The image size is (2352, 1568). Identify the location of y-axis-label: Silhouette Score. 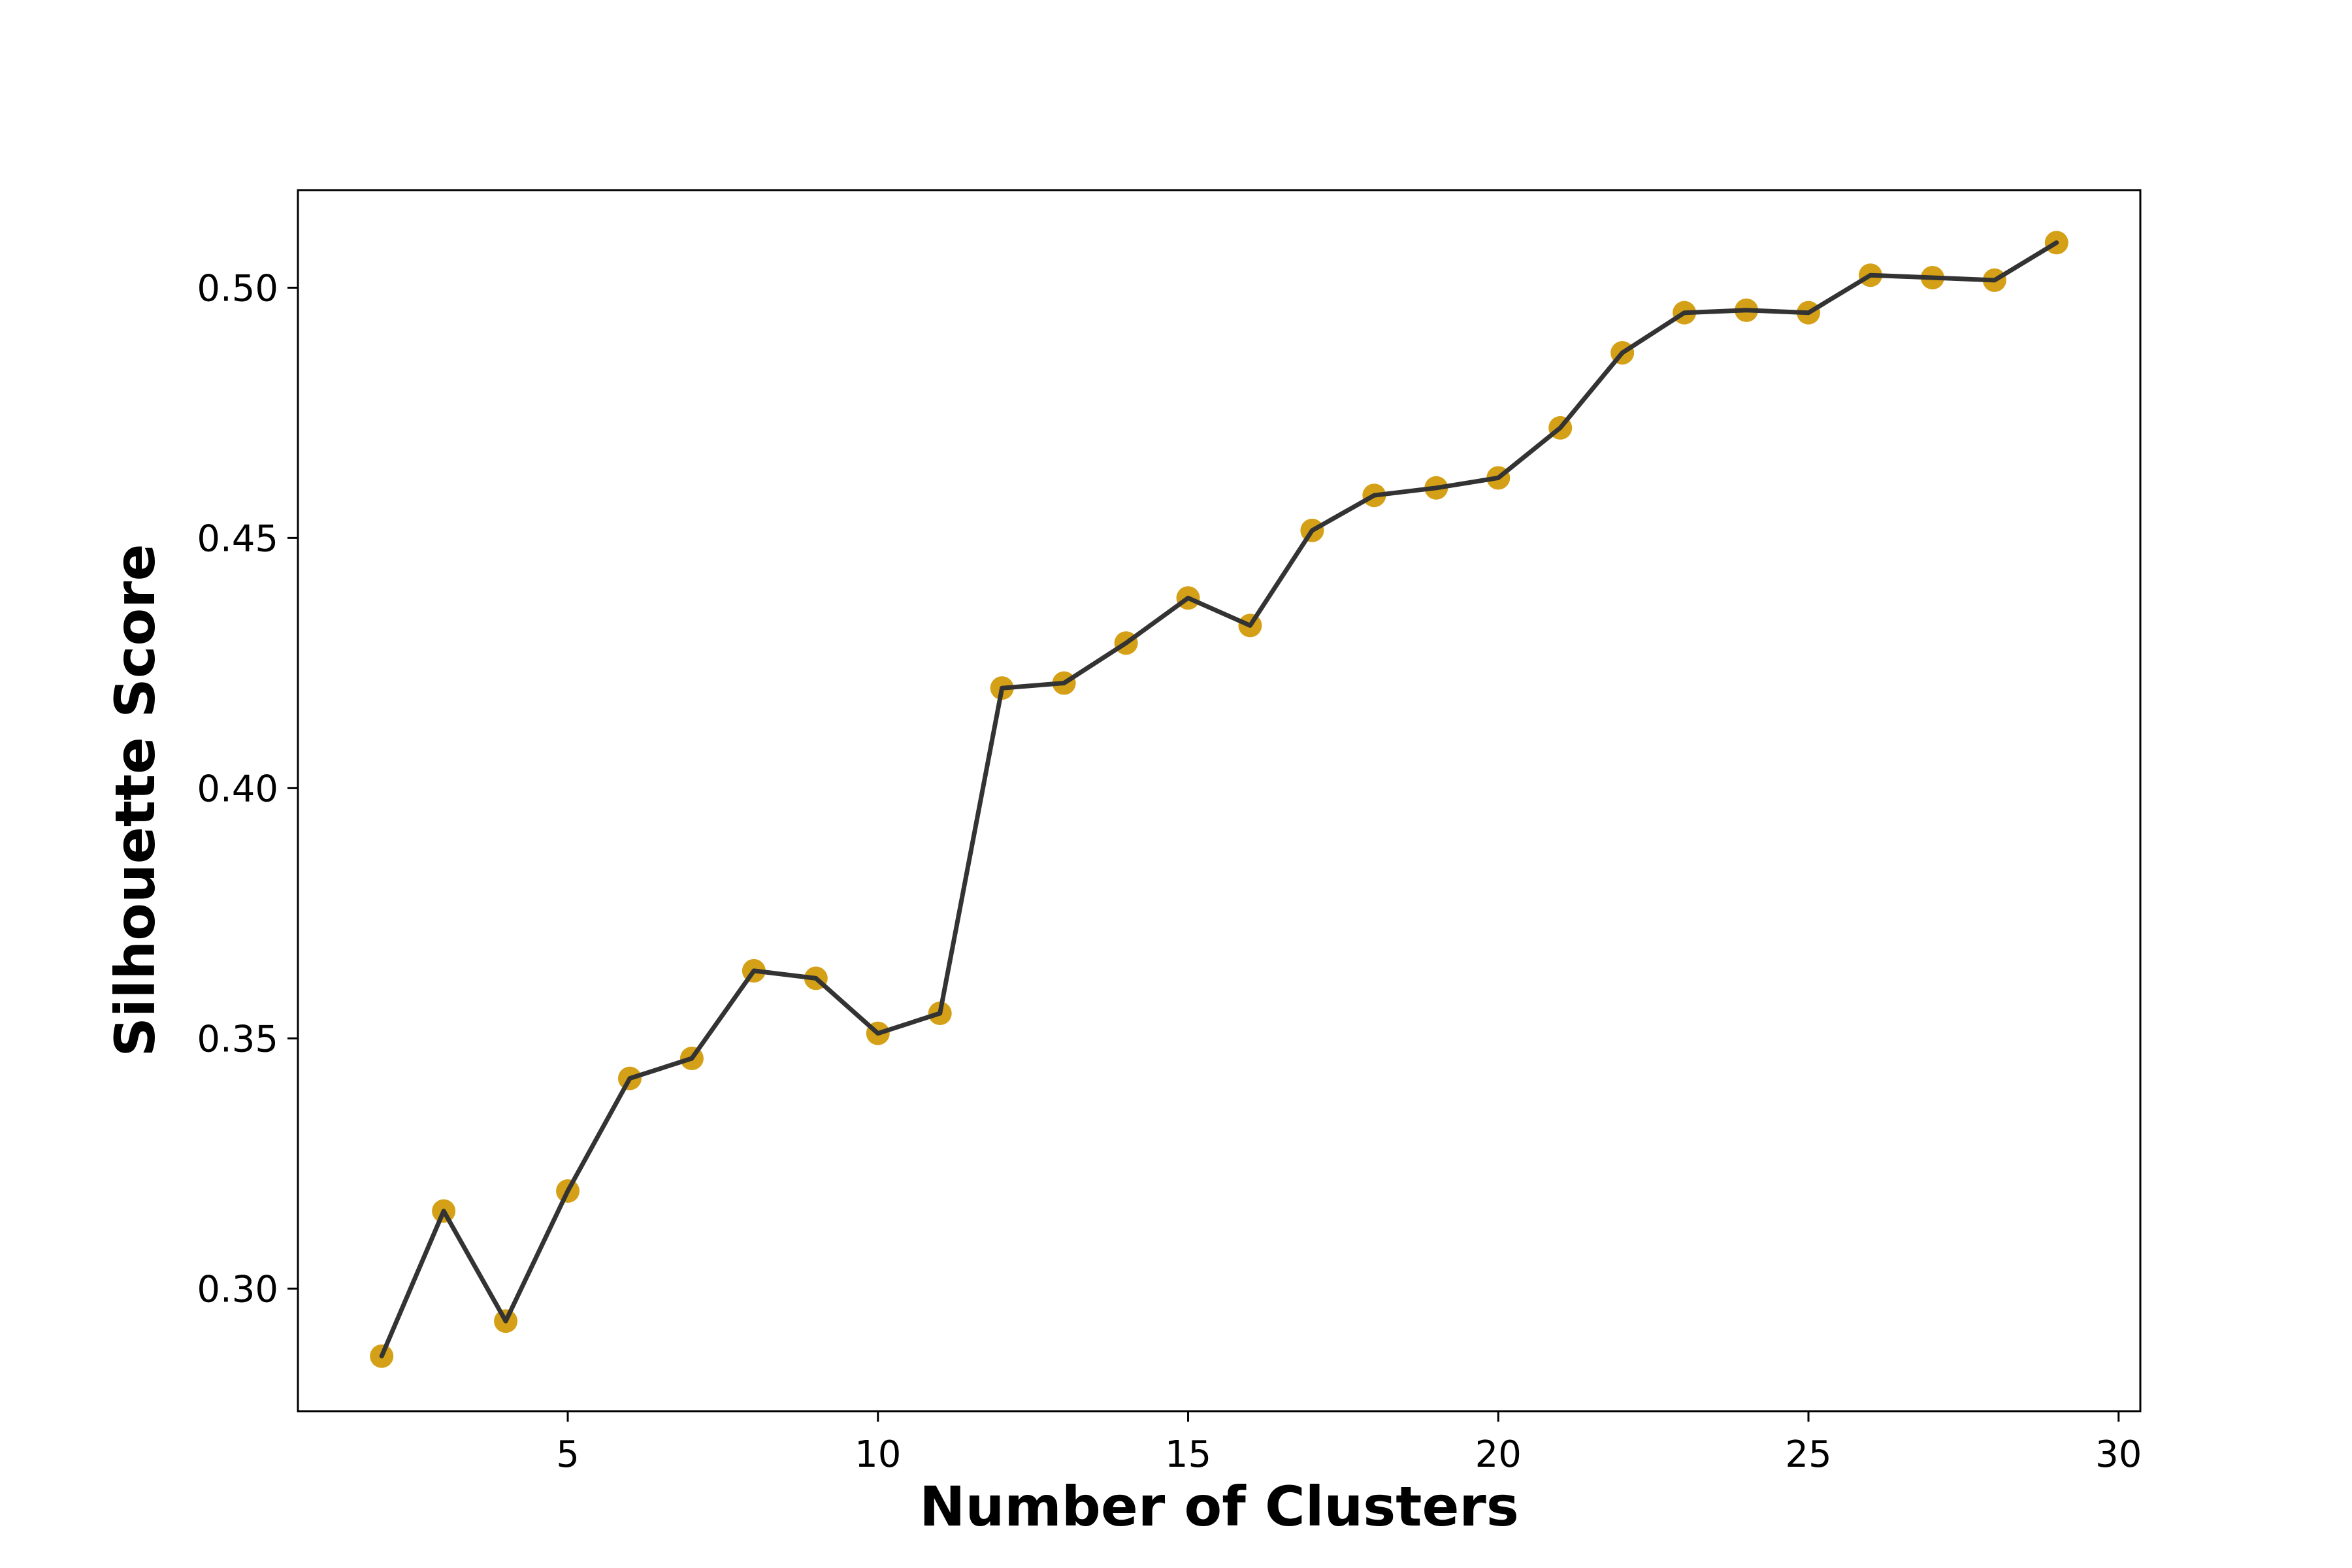
(135, 800).